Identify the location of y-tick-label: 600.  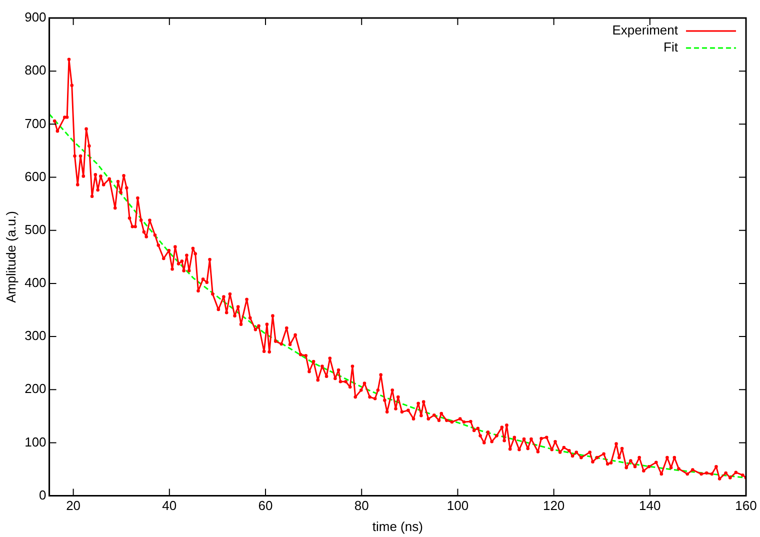
(35, 176).